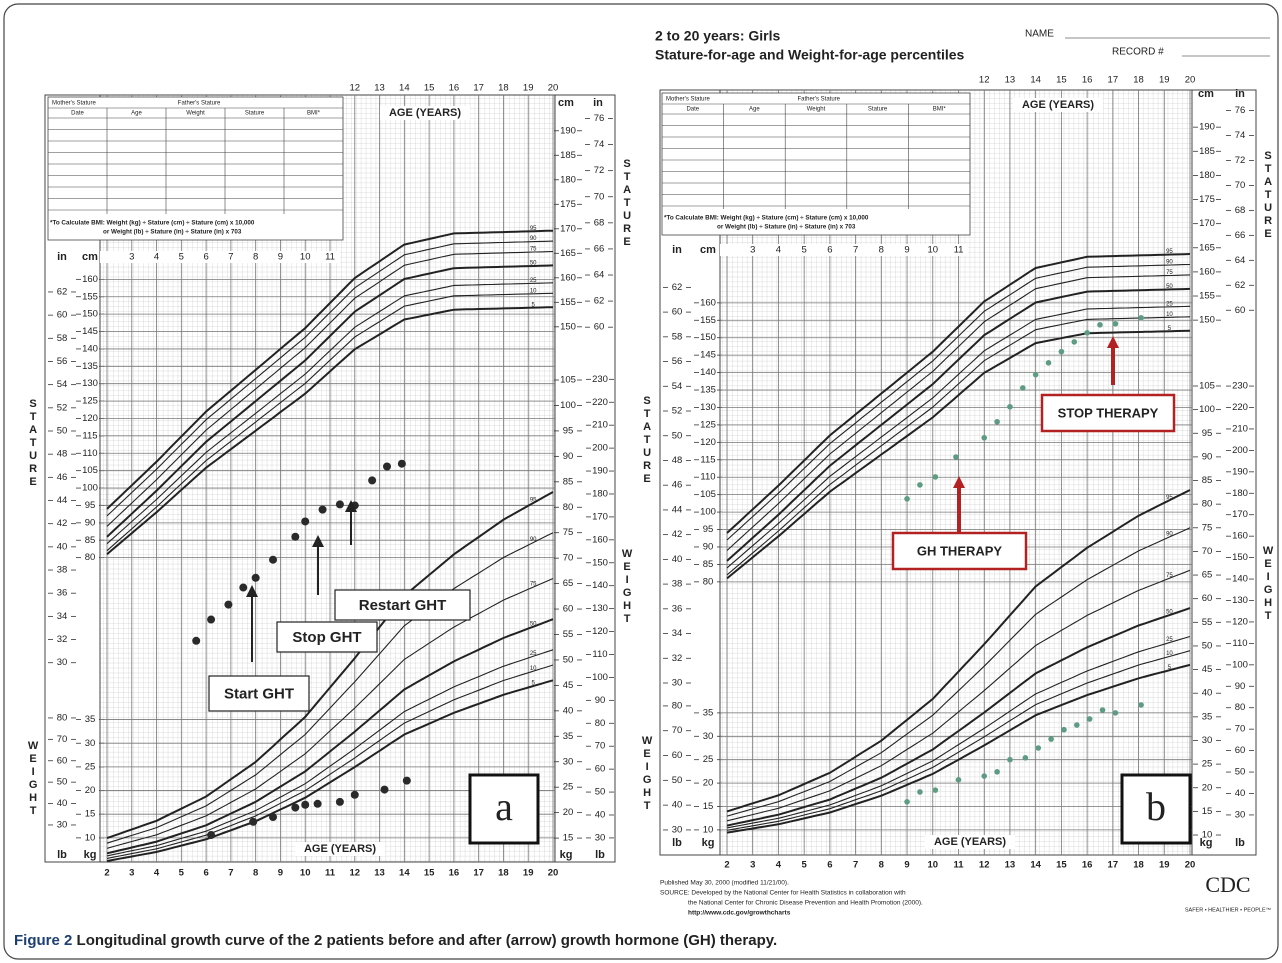  I want to click on age-row, so click(844, 250).